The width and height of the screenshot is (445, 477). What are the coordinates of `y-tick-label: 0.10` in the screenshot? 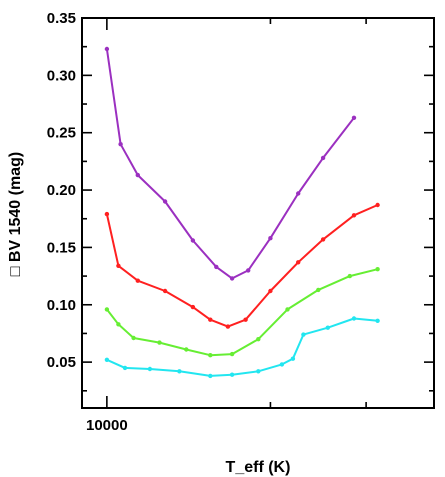 It's located at (61, 305).